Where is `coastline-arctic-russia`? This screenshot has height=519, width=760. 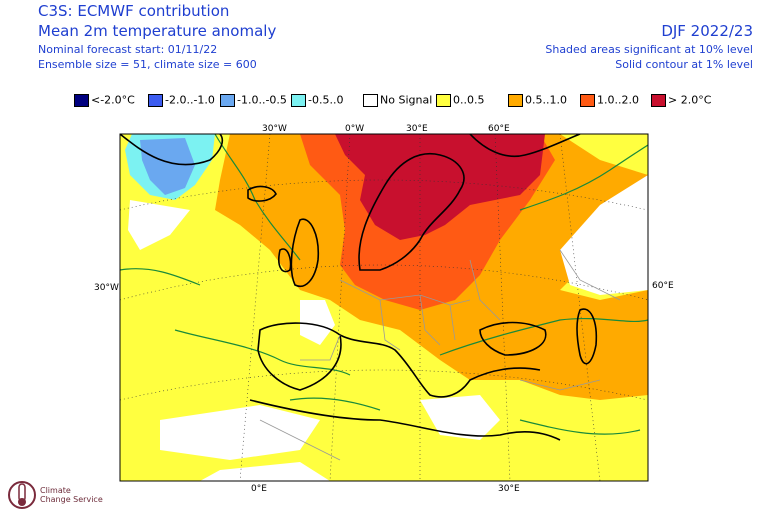 coastline-arctic-russia is located at coordinates (525, 146).